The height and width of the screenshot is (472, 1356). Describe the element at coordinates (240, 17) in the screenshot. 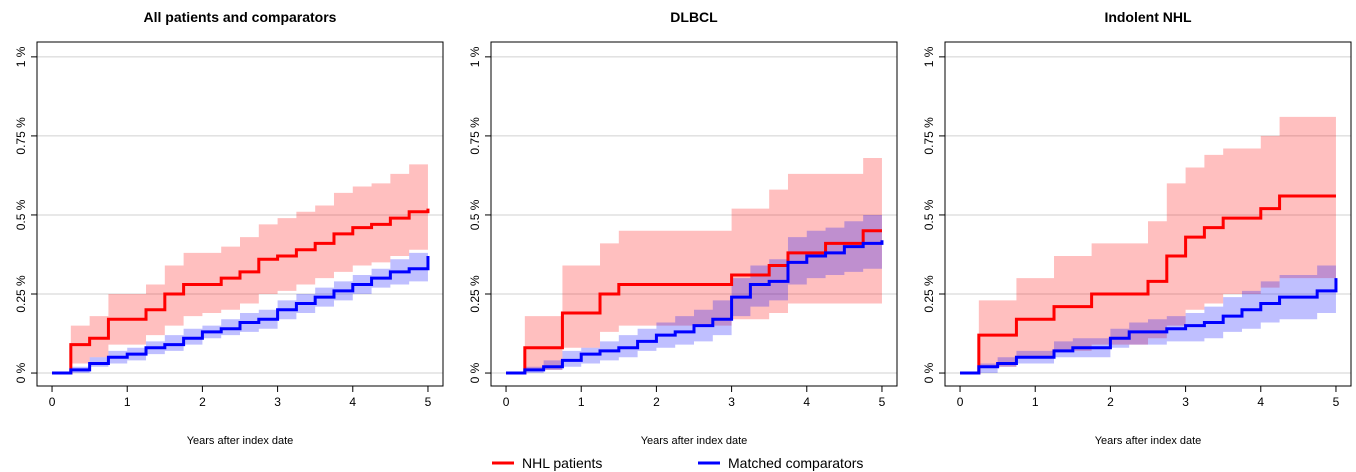

I see `chart-title: All patients and comparators` at that location.